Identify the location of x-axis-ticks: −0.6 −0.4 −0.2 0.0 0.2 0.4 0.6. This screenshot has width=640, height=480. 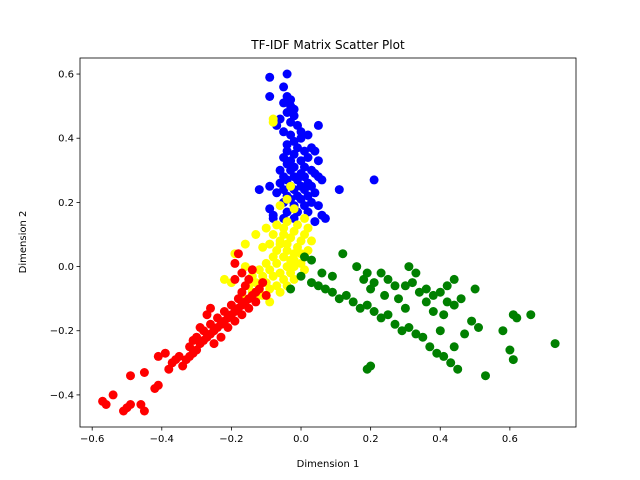
(299, 436).